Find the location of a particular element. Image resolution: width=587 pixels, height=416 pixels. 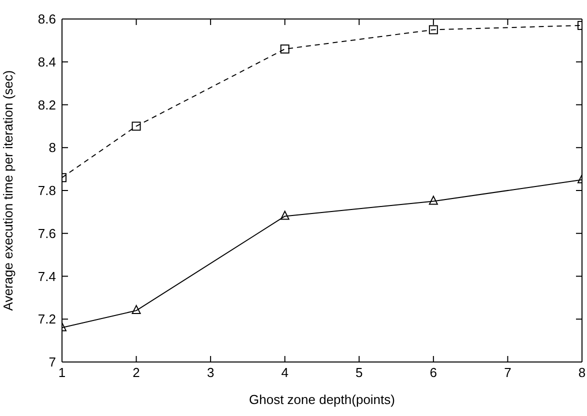

y-tick-label: 8.2 is located at coordinates (47, 104).